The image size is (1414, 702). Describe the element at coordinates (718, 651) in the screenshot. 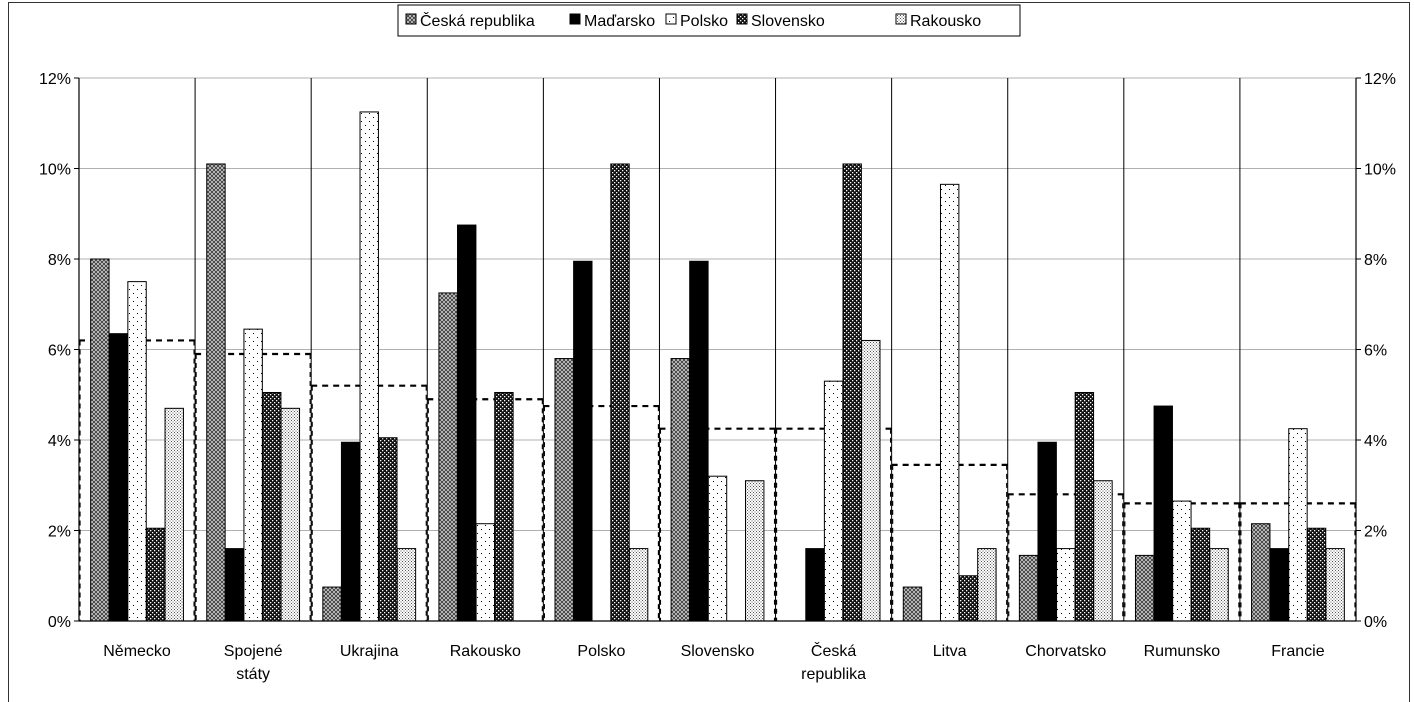

I see `category-label: Slovensko` at that location.